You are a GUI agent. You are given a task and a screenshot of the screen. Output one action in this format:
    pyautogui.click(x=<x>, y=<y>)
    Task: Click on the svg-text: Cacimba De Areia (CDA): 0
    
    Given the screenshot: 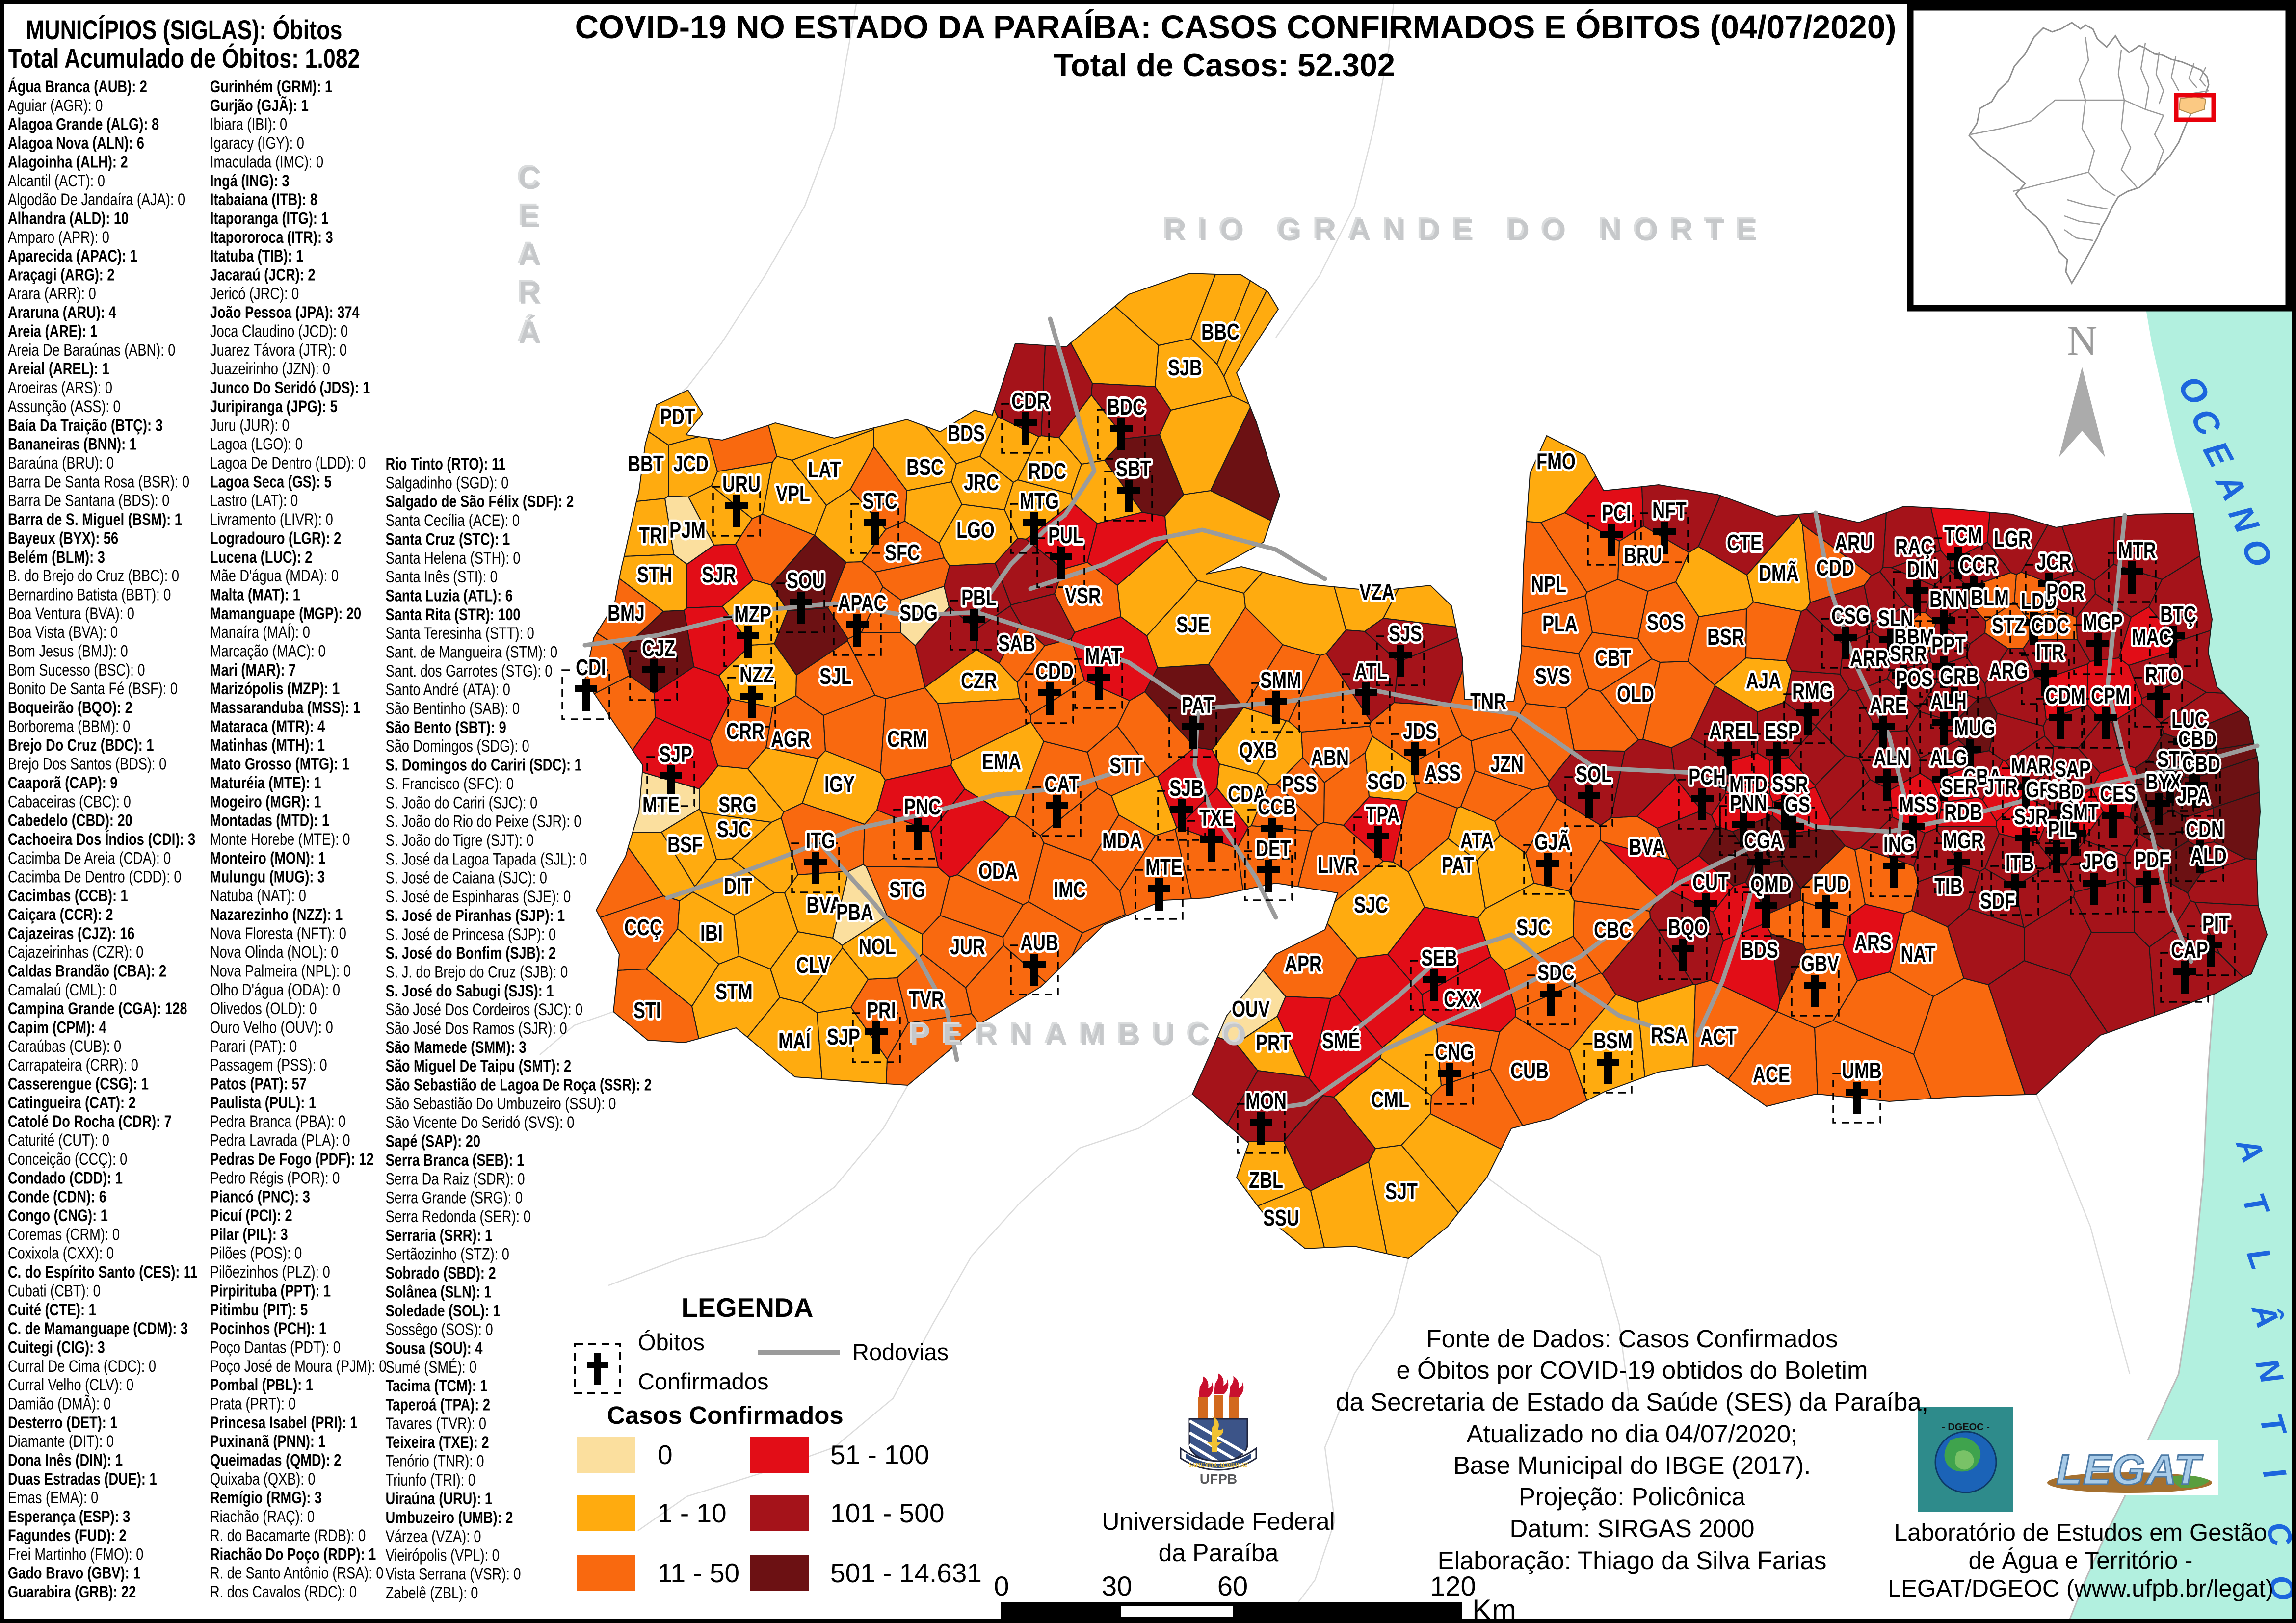 What is the action you would take?
    pyautogui.click(x=89, y=857)
    